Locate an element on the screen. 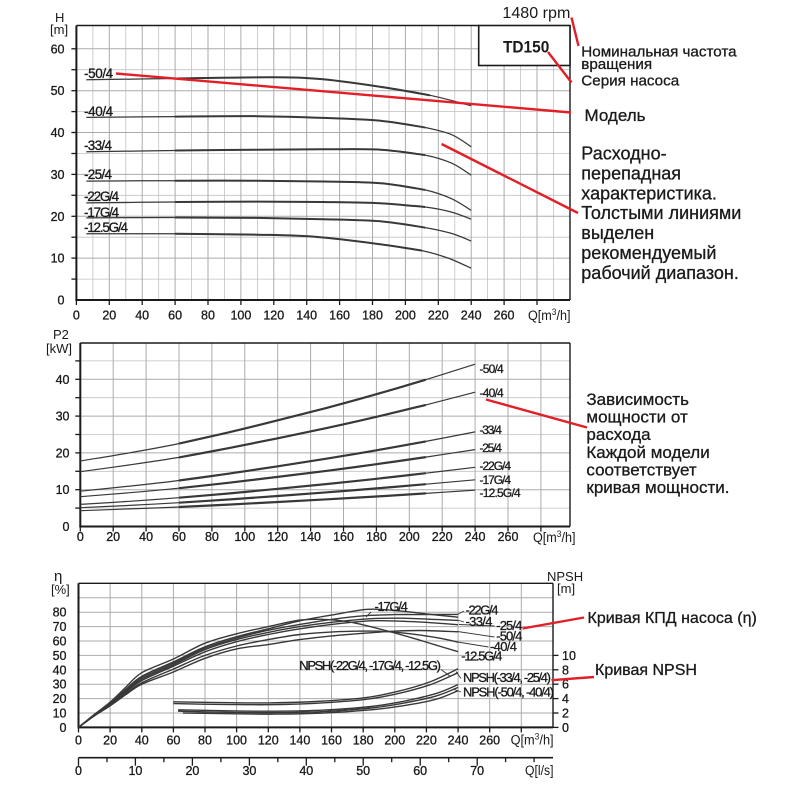 The image size is (800, 800). svg-text: -50/4 is located at coordinates (99, 73).